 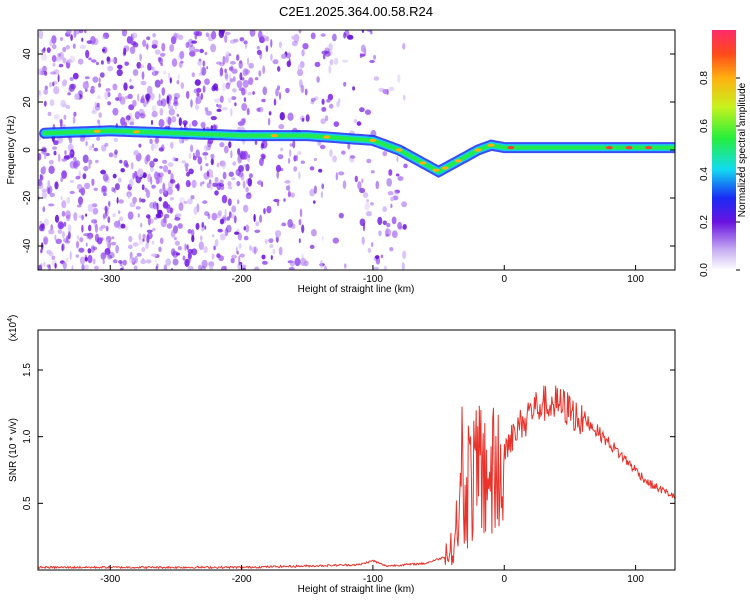 I want to click on y-tick-label: 20, so click(x=27, y=102).